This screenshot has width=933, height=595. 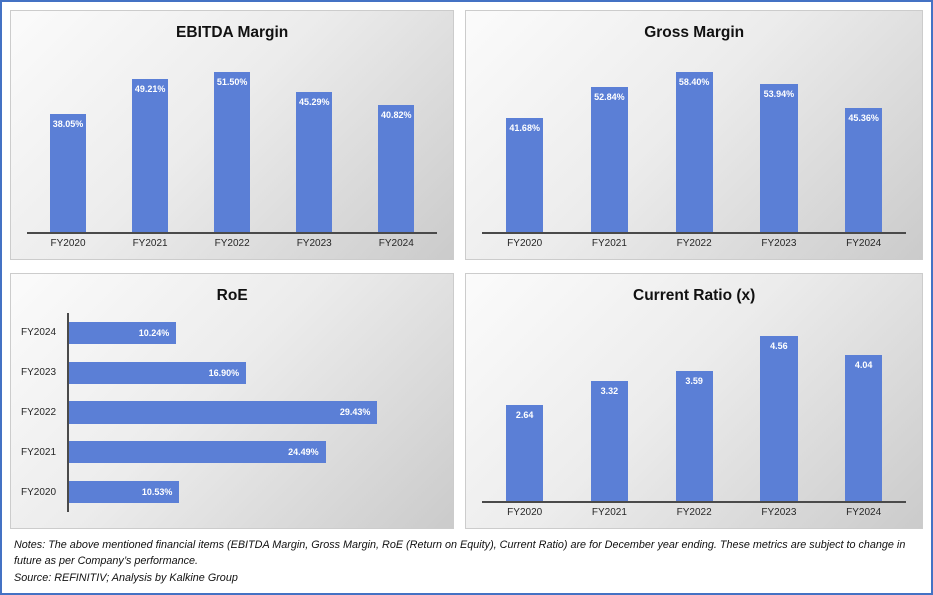 What do you see at coordinates (123, 333) in the screenshot?
I see `bar: 10.24%` at bounding box center [123, 333].